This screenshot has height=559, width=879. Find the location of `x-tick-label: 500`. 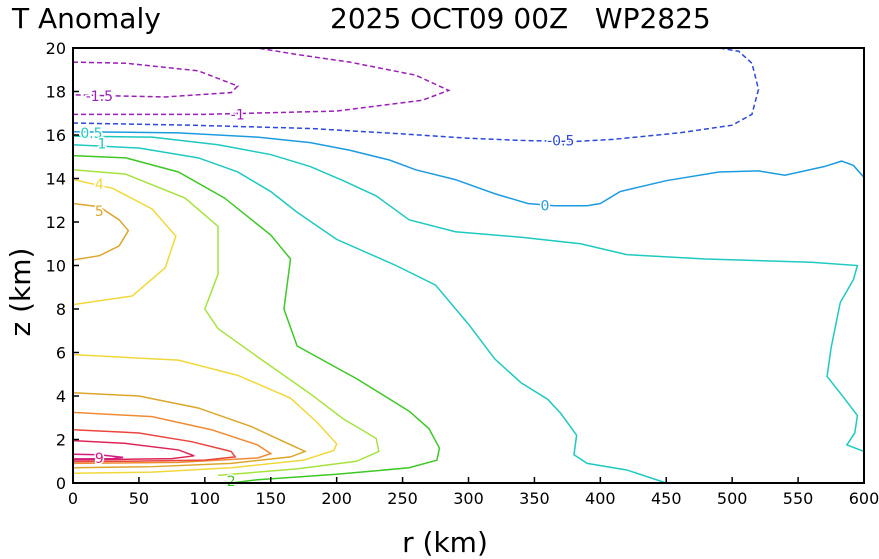

x-tick-label: 500 is located at coordinates (732, 498).